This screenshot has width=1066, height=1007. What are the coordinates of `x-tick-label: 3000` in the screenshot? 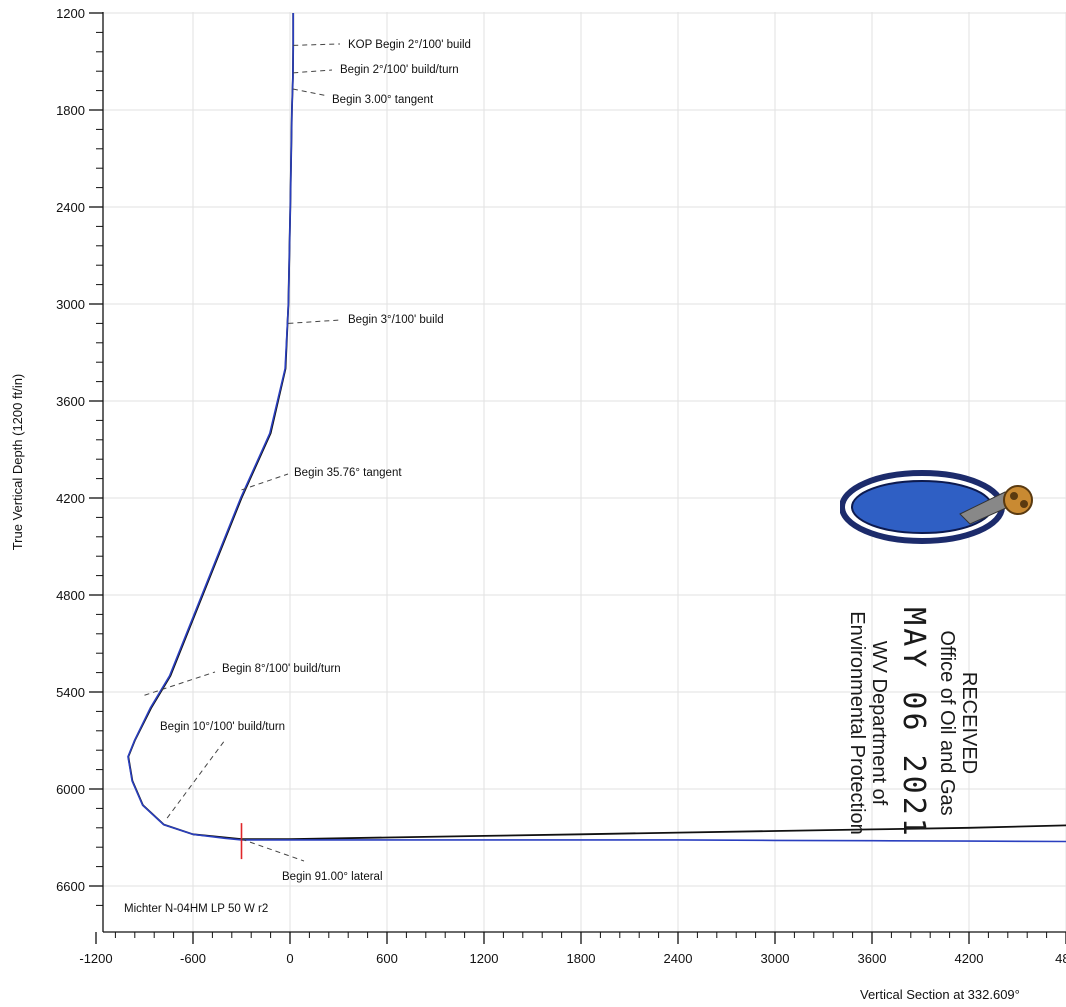 It's located at (775, 958).